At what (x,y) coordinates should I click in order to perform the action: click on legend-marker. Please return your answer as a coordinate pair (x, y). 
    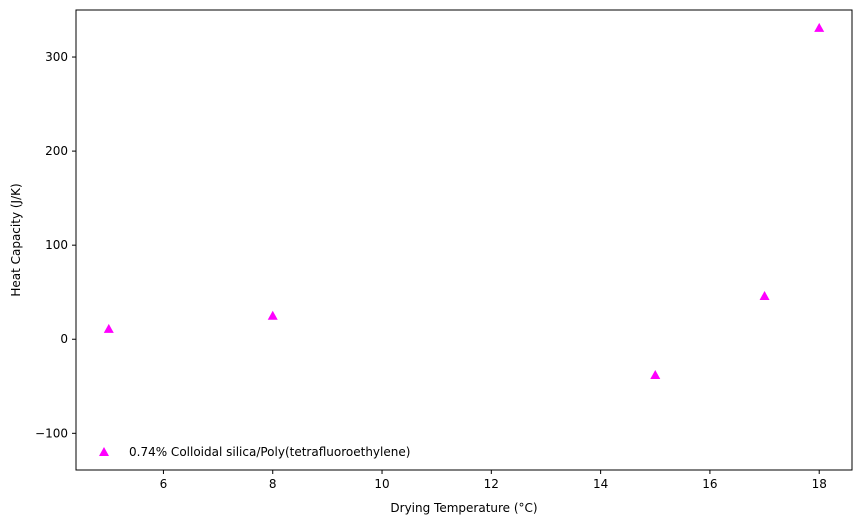
    Looking at the image, I should click on (104, 451).